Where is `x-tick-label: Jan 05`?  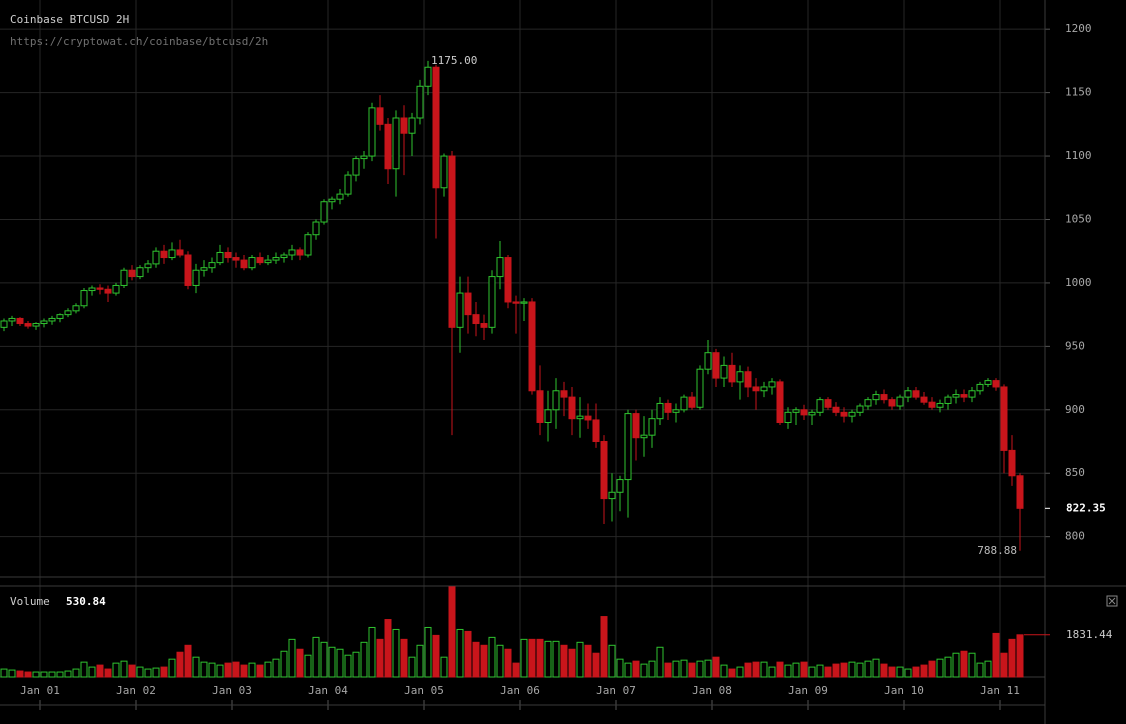
x-tick-label: Jan 05 is located at coordinates (424, 690).